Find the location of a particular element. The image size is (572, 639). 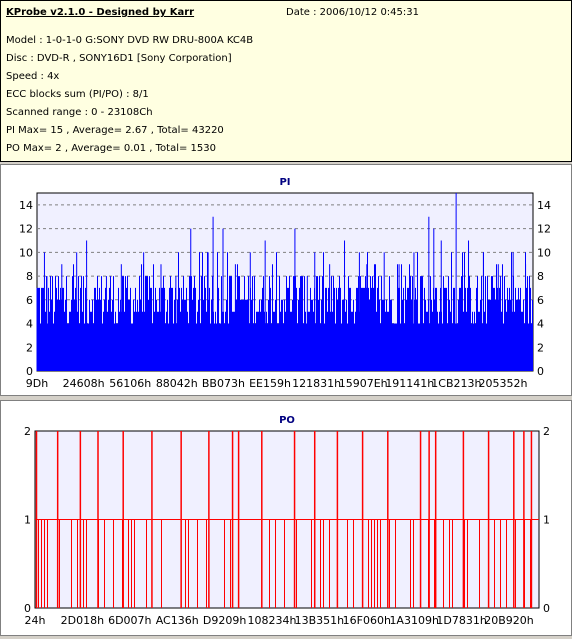

x-tick-label: 16F060h is located at coordinates (367, 620).